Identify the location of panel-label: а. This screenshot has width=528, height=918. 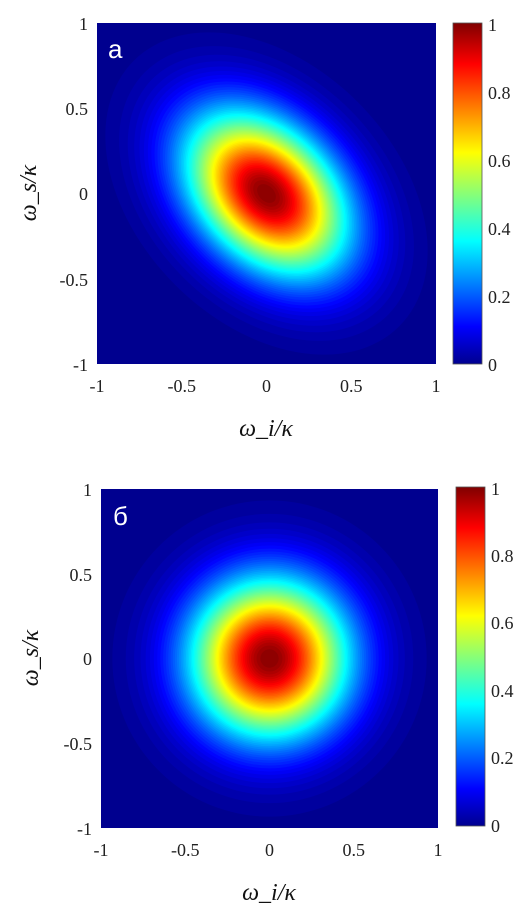
(115, 49).